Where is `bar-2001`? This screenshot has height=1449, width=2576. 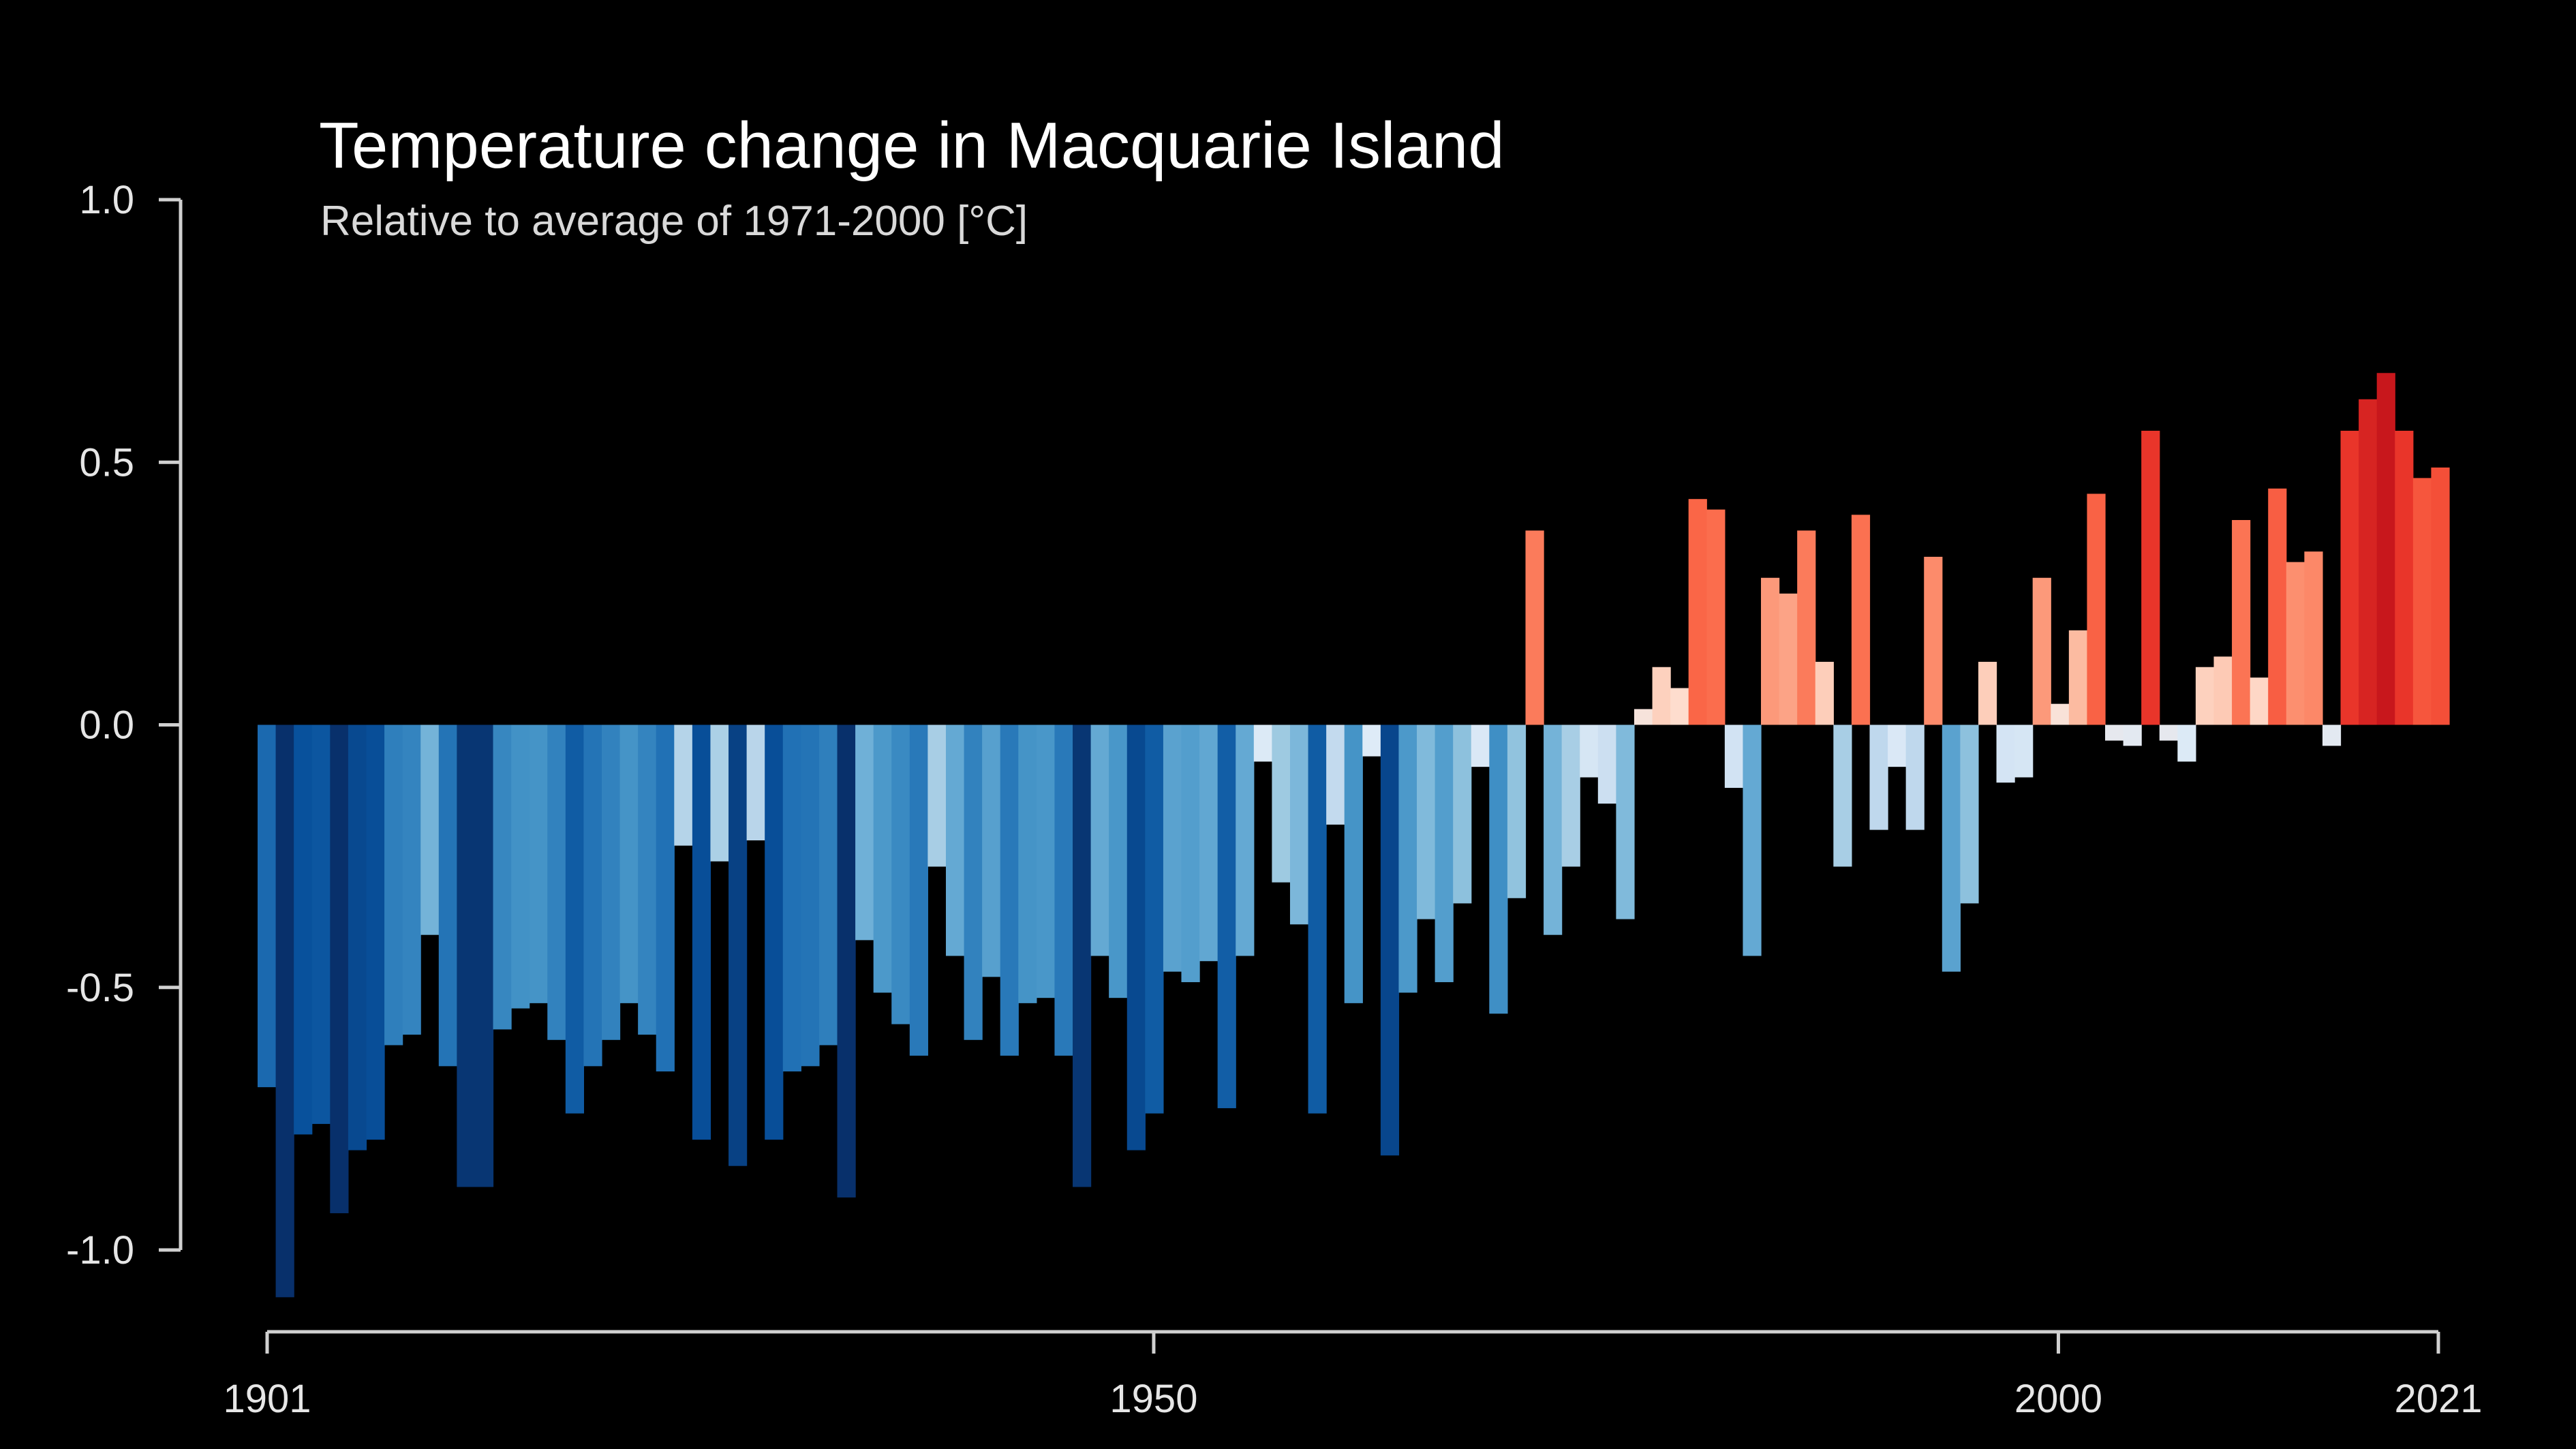
bar-2001 is located at coordinates (2078, 677).